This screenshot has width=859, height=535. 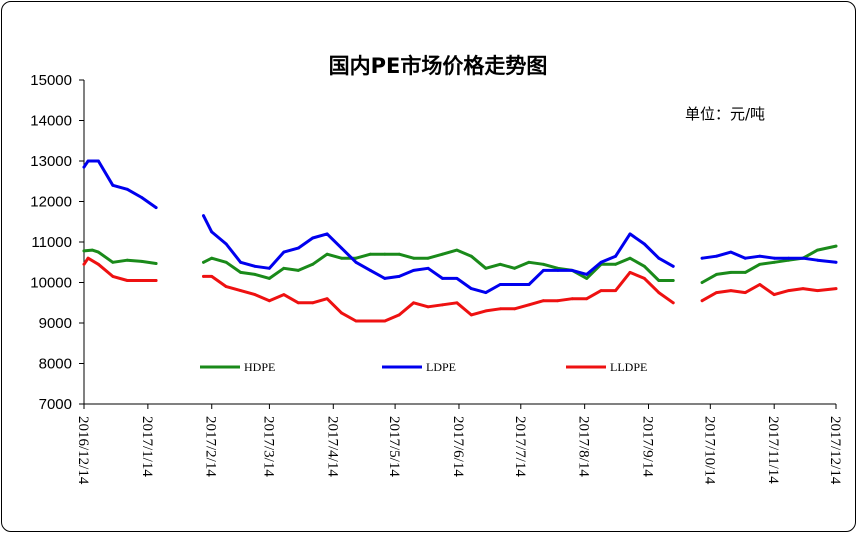 What do you see at coordinates (438, 66) in the screenshot?
I see `chart-title: 国内PE市场价格走势图` at bounding box center [438, 66].